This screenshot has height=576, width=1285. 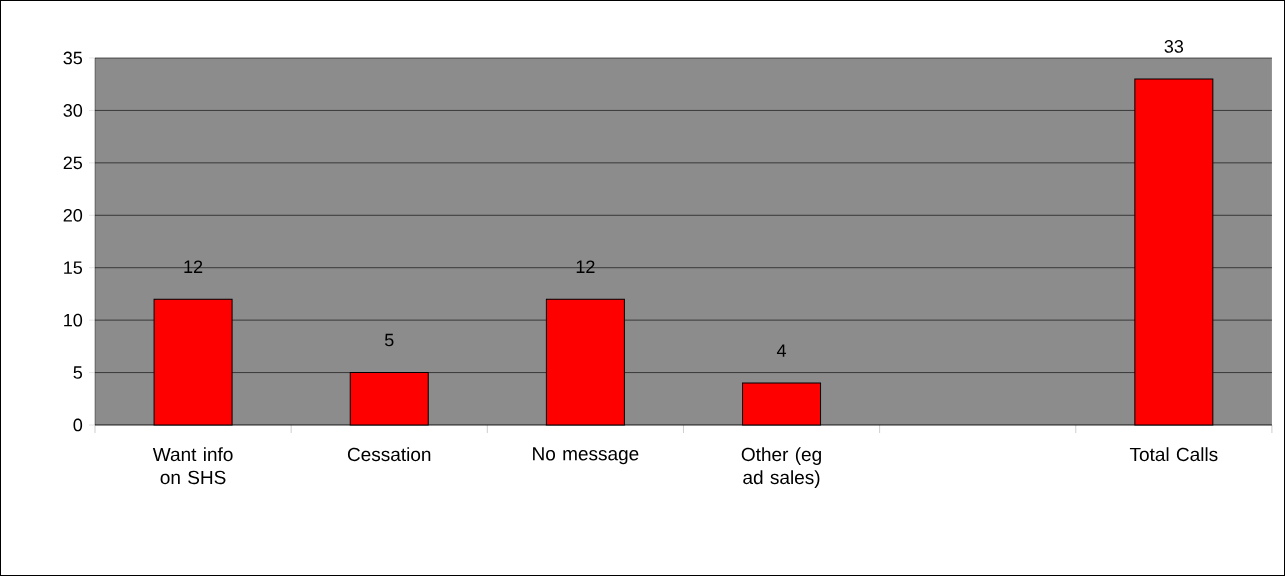 What do you see at coordinates (78, 372) in the screenshot?
I see `y-tick-label: 5` at bounding box center [78, 372].